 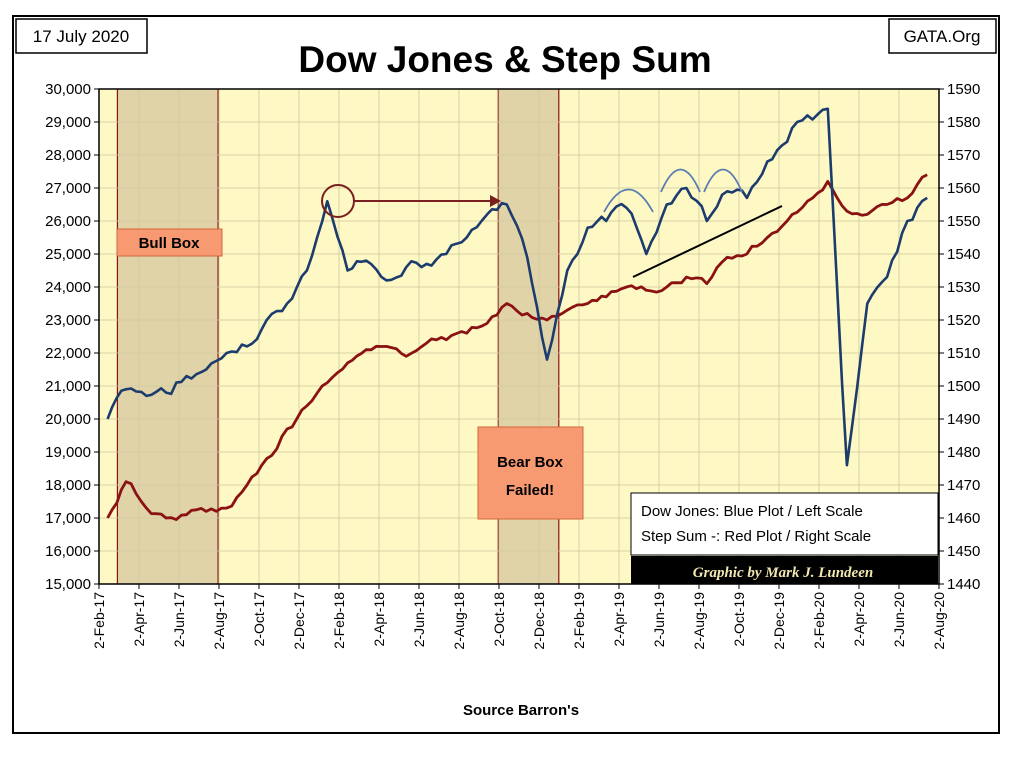 I want to click on credit-bar, so click(x=784, y=570).